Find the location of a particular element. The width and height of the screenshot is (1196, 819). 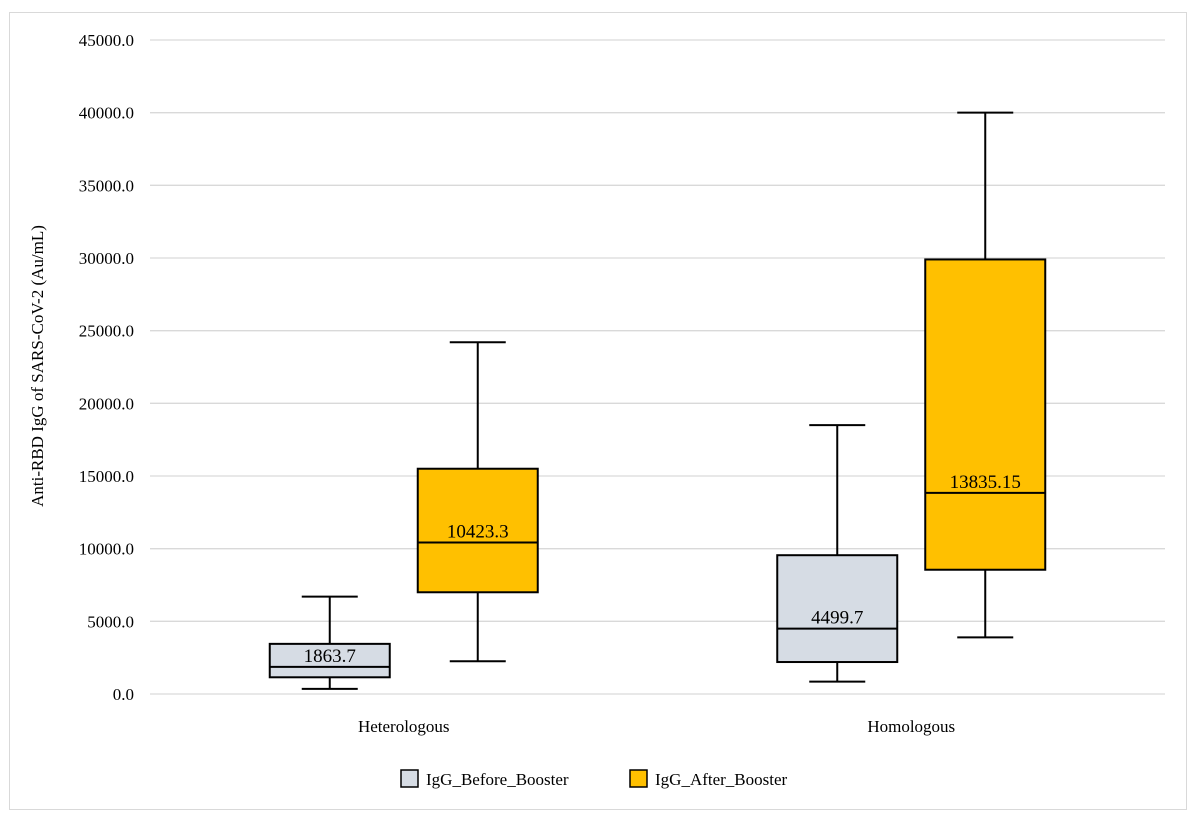

legend-item: IgG_After_Booster is located at coordinates (708, 779).